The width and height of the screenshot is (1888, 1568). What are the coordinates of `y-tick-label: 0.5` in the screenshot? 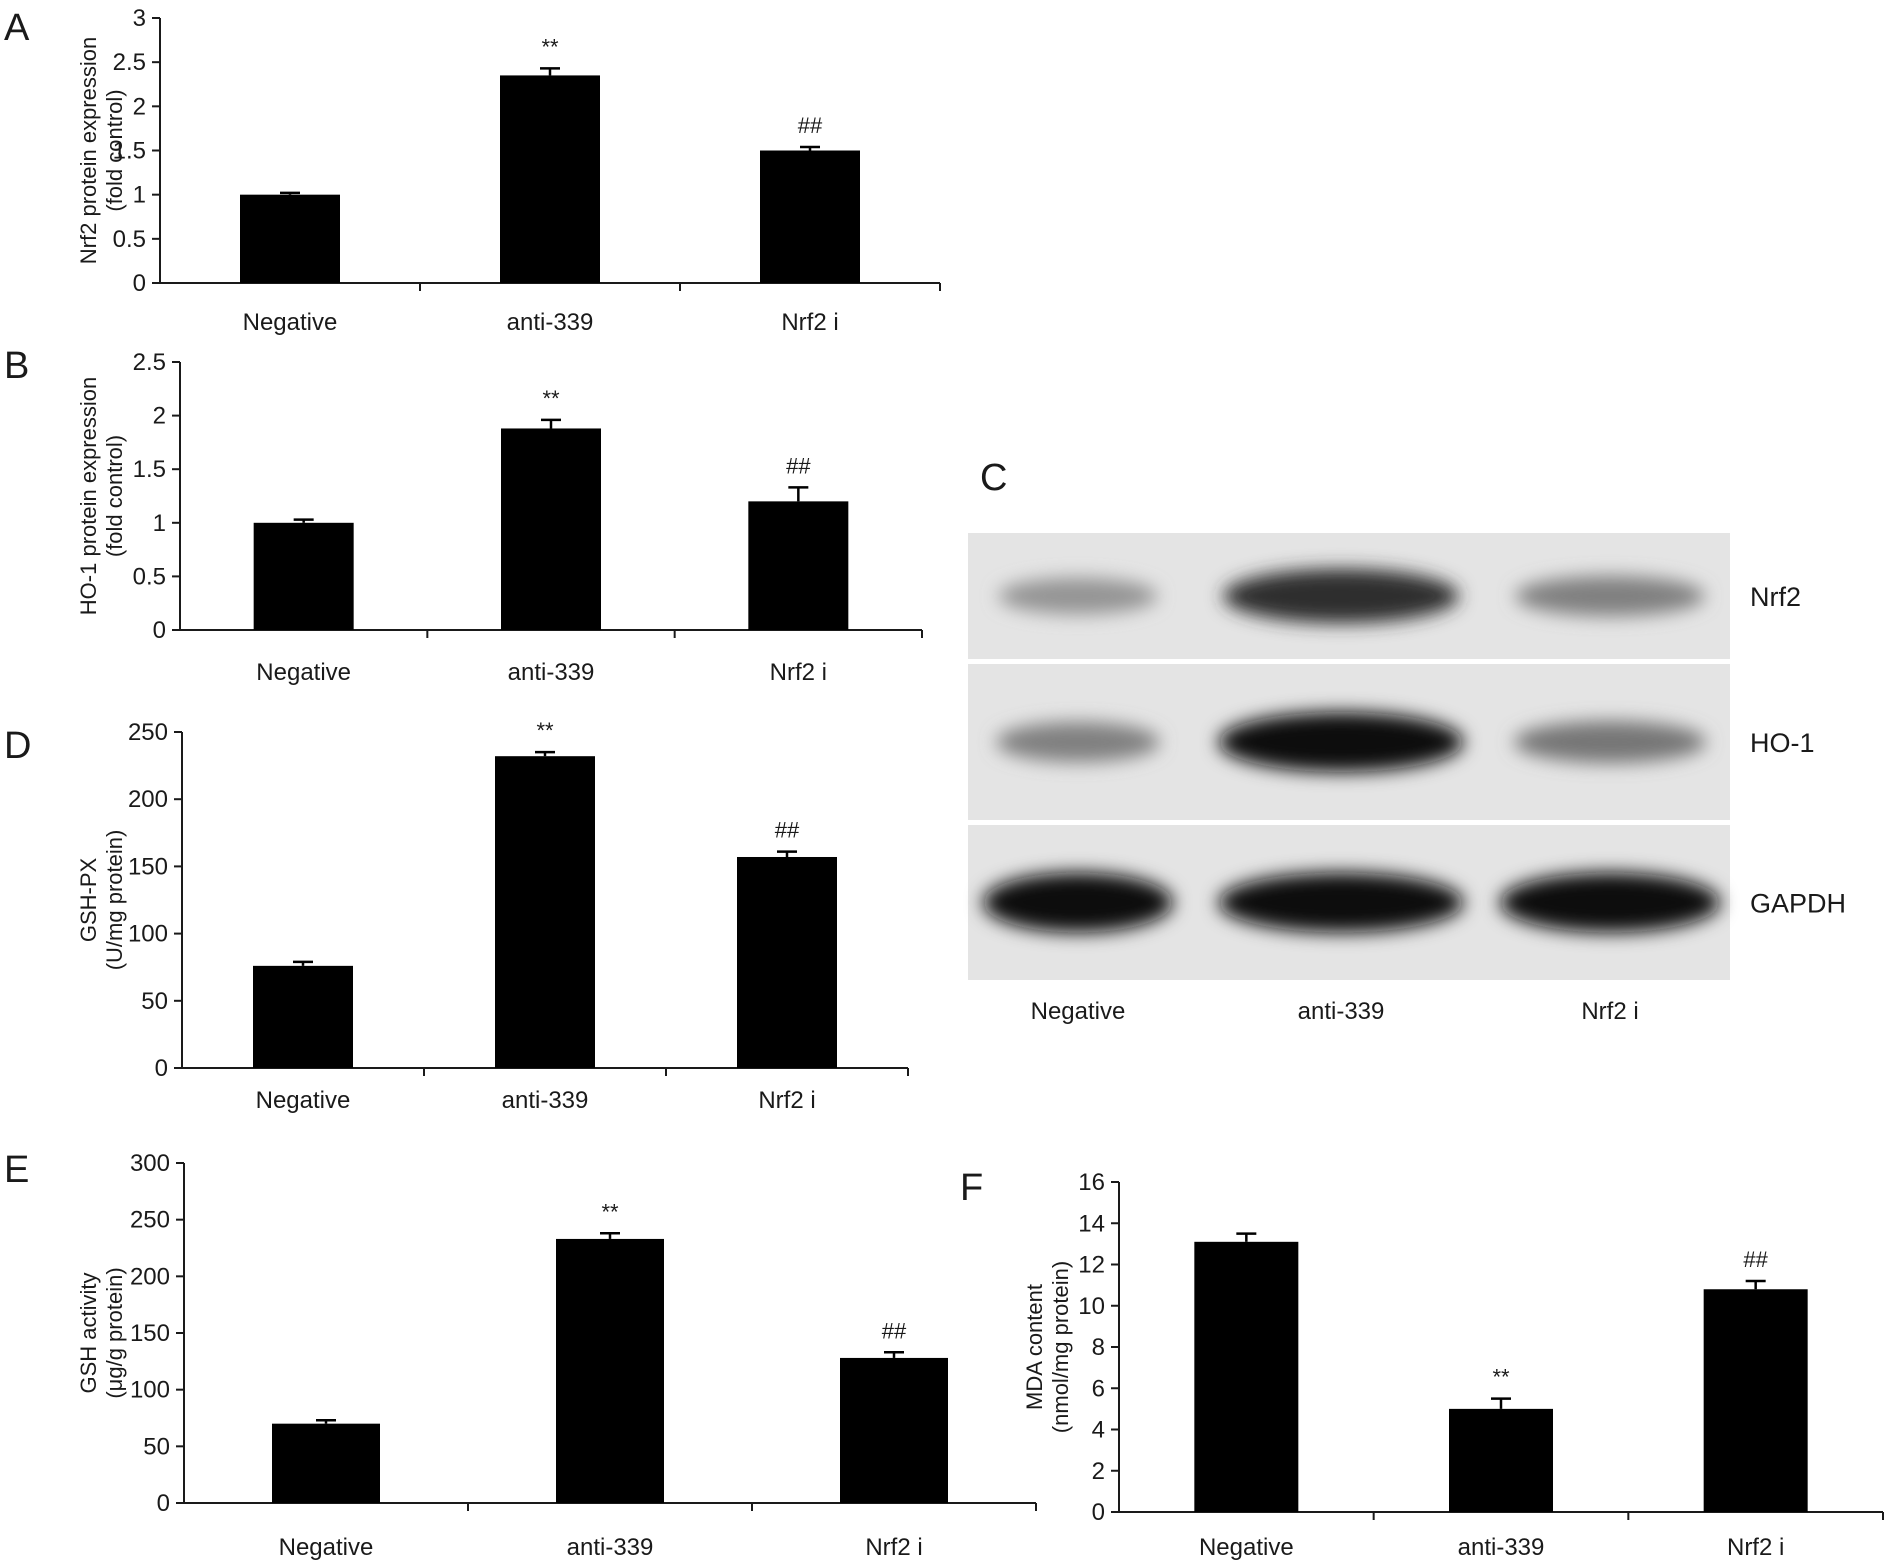 It's located at (149, 576).